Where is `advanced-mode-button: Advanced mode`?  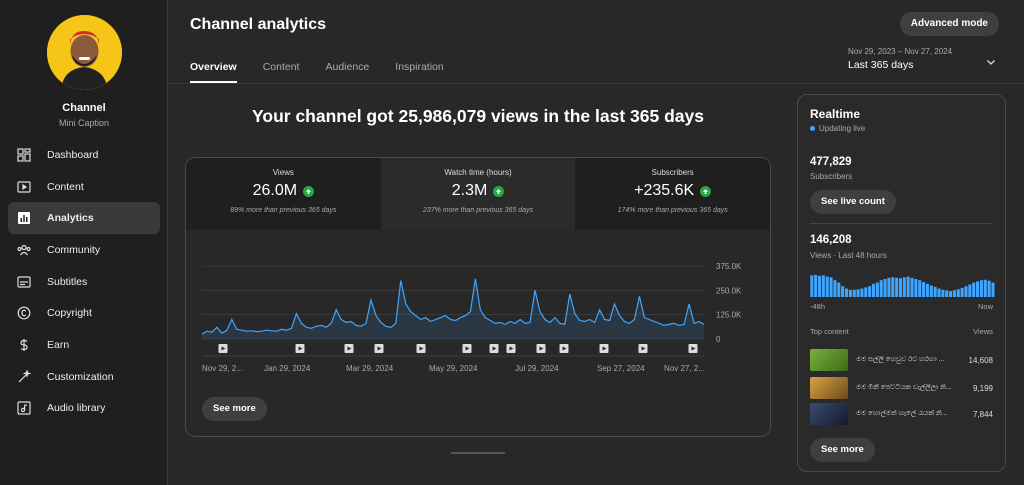 advanced-mode-button: Advanced mode is located at coordinates (949, 24).